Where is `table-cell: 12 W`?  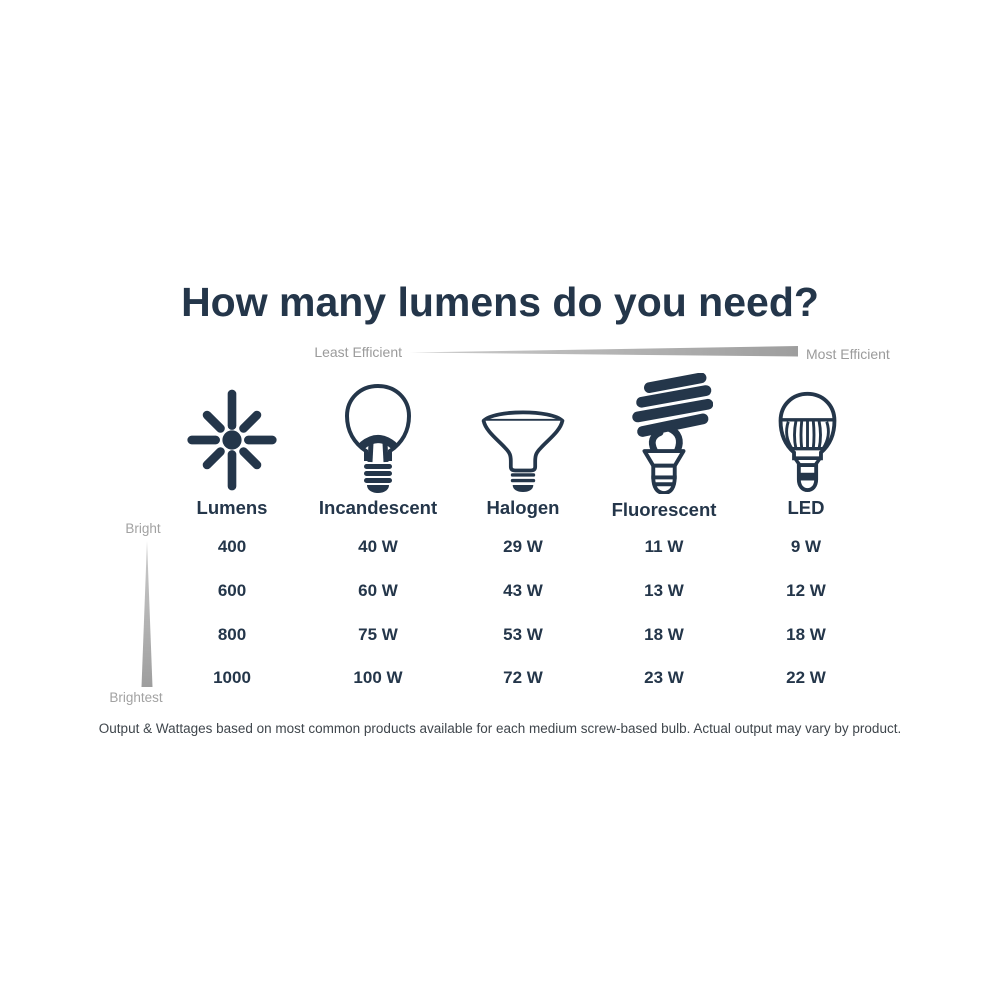 table-cell: 12 W is located at coordinates (806, 590).